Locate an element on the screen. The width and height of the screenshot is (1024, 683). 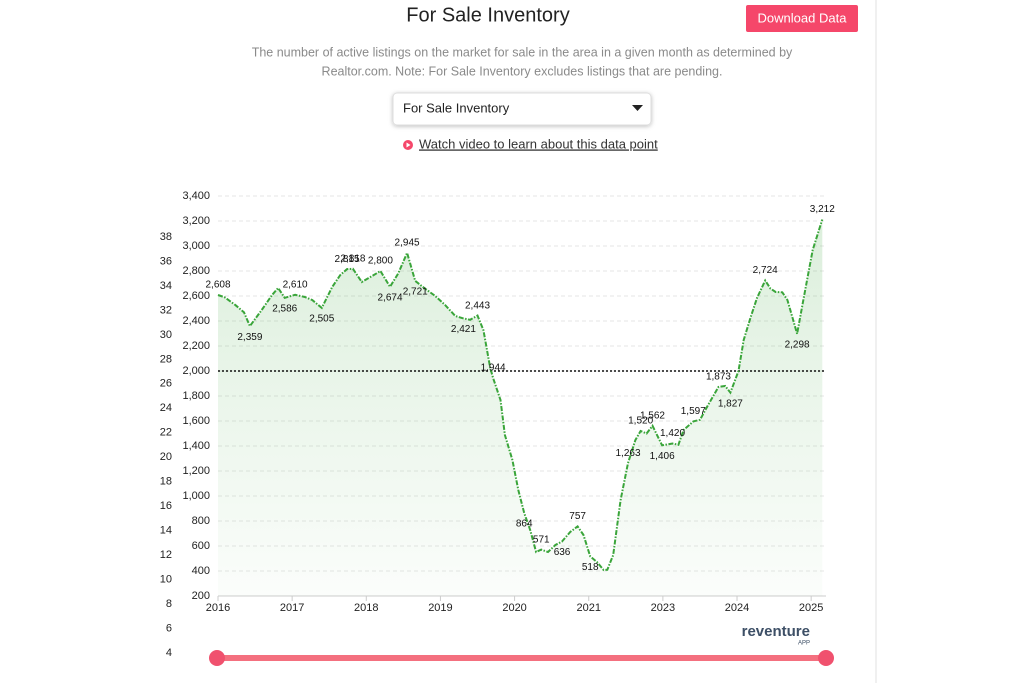
x-tick-label: 2021 is located at coordinates (588, 608).